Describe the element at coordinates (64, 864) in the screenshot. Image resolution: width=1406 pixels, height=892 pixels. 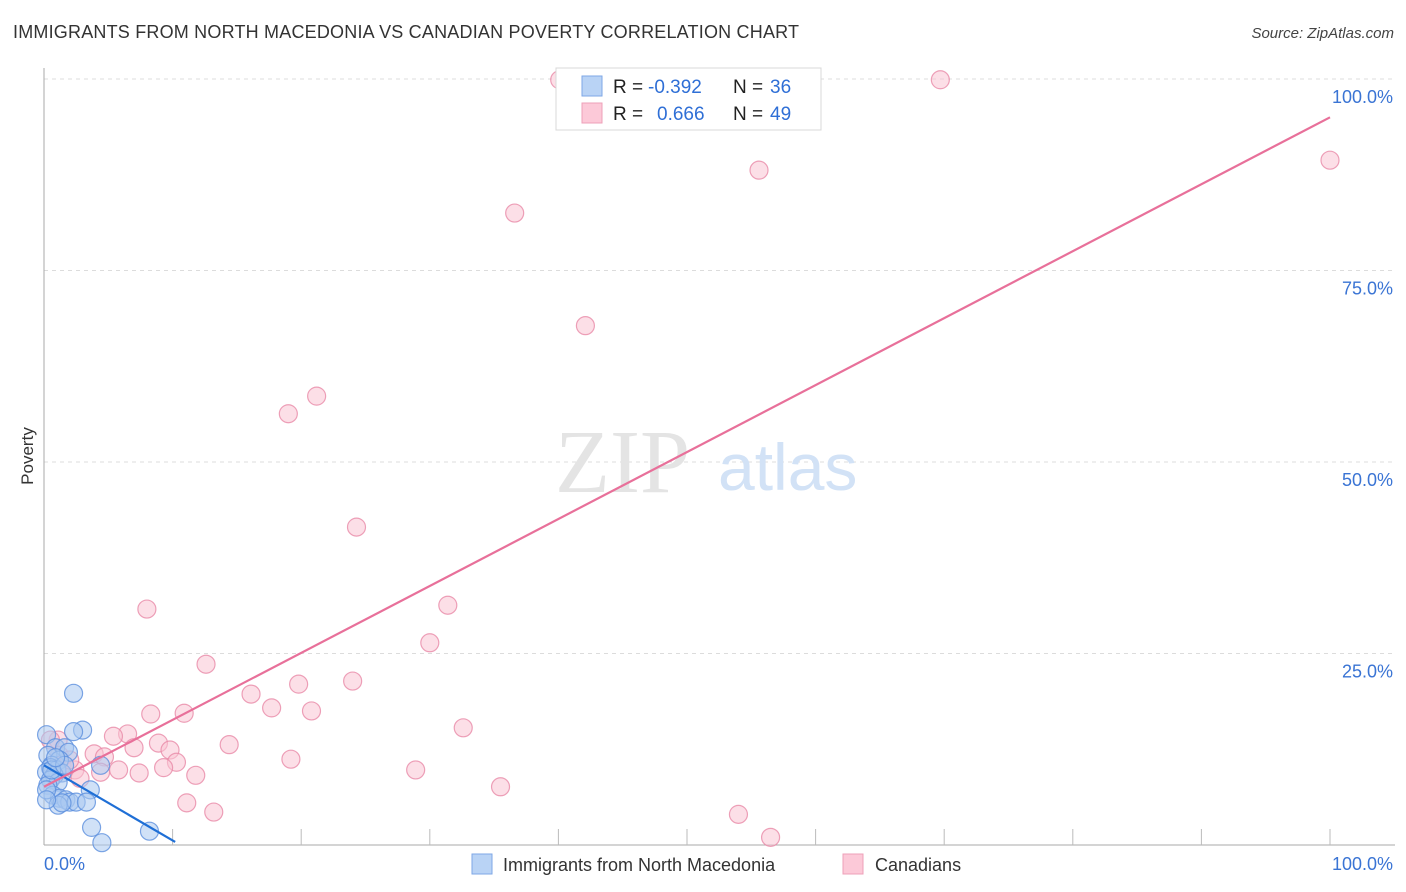
I see `x-tick-label-min: 0.0%` at that location.